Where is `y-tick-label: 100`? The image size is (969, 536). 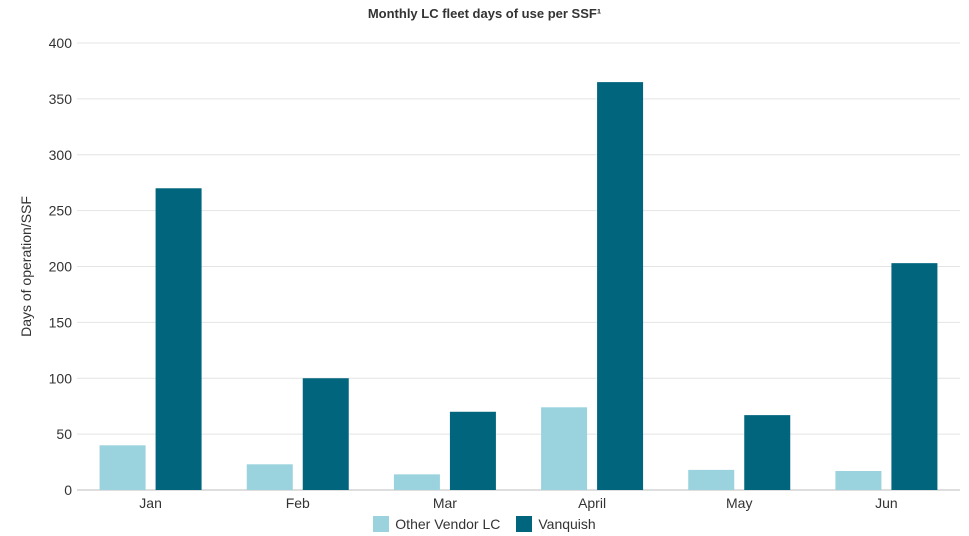 y-tick-label: 100 is located at coordinates (61, 378).